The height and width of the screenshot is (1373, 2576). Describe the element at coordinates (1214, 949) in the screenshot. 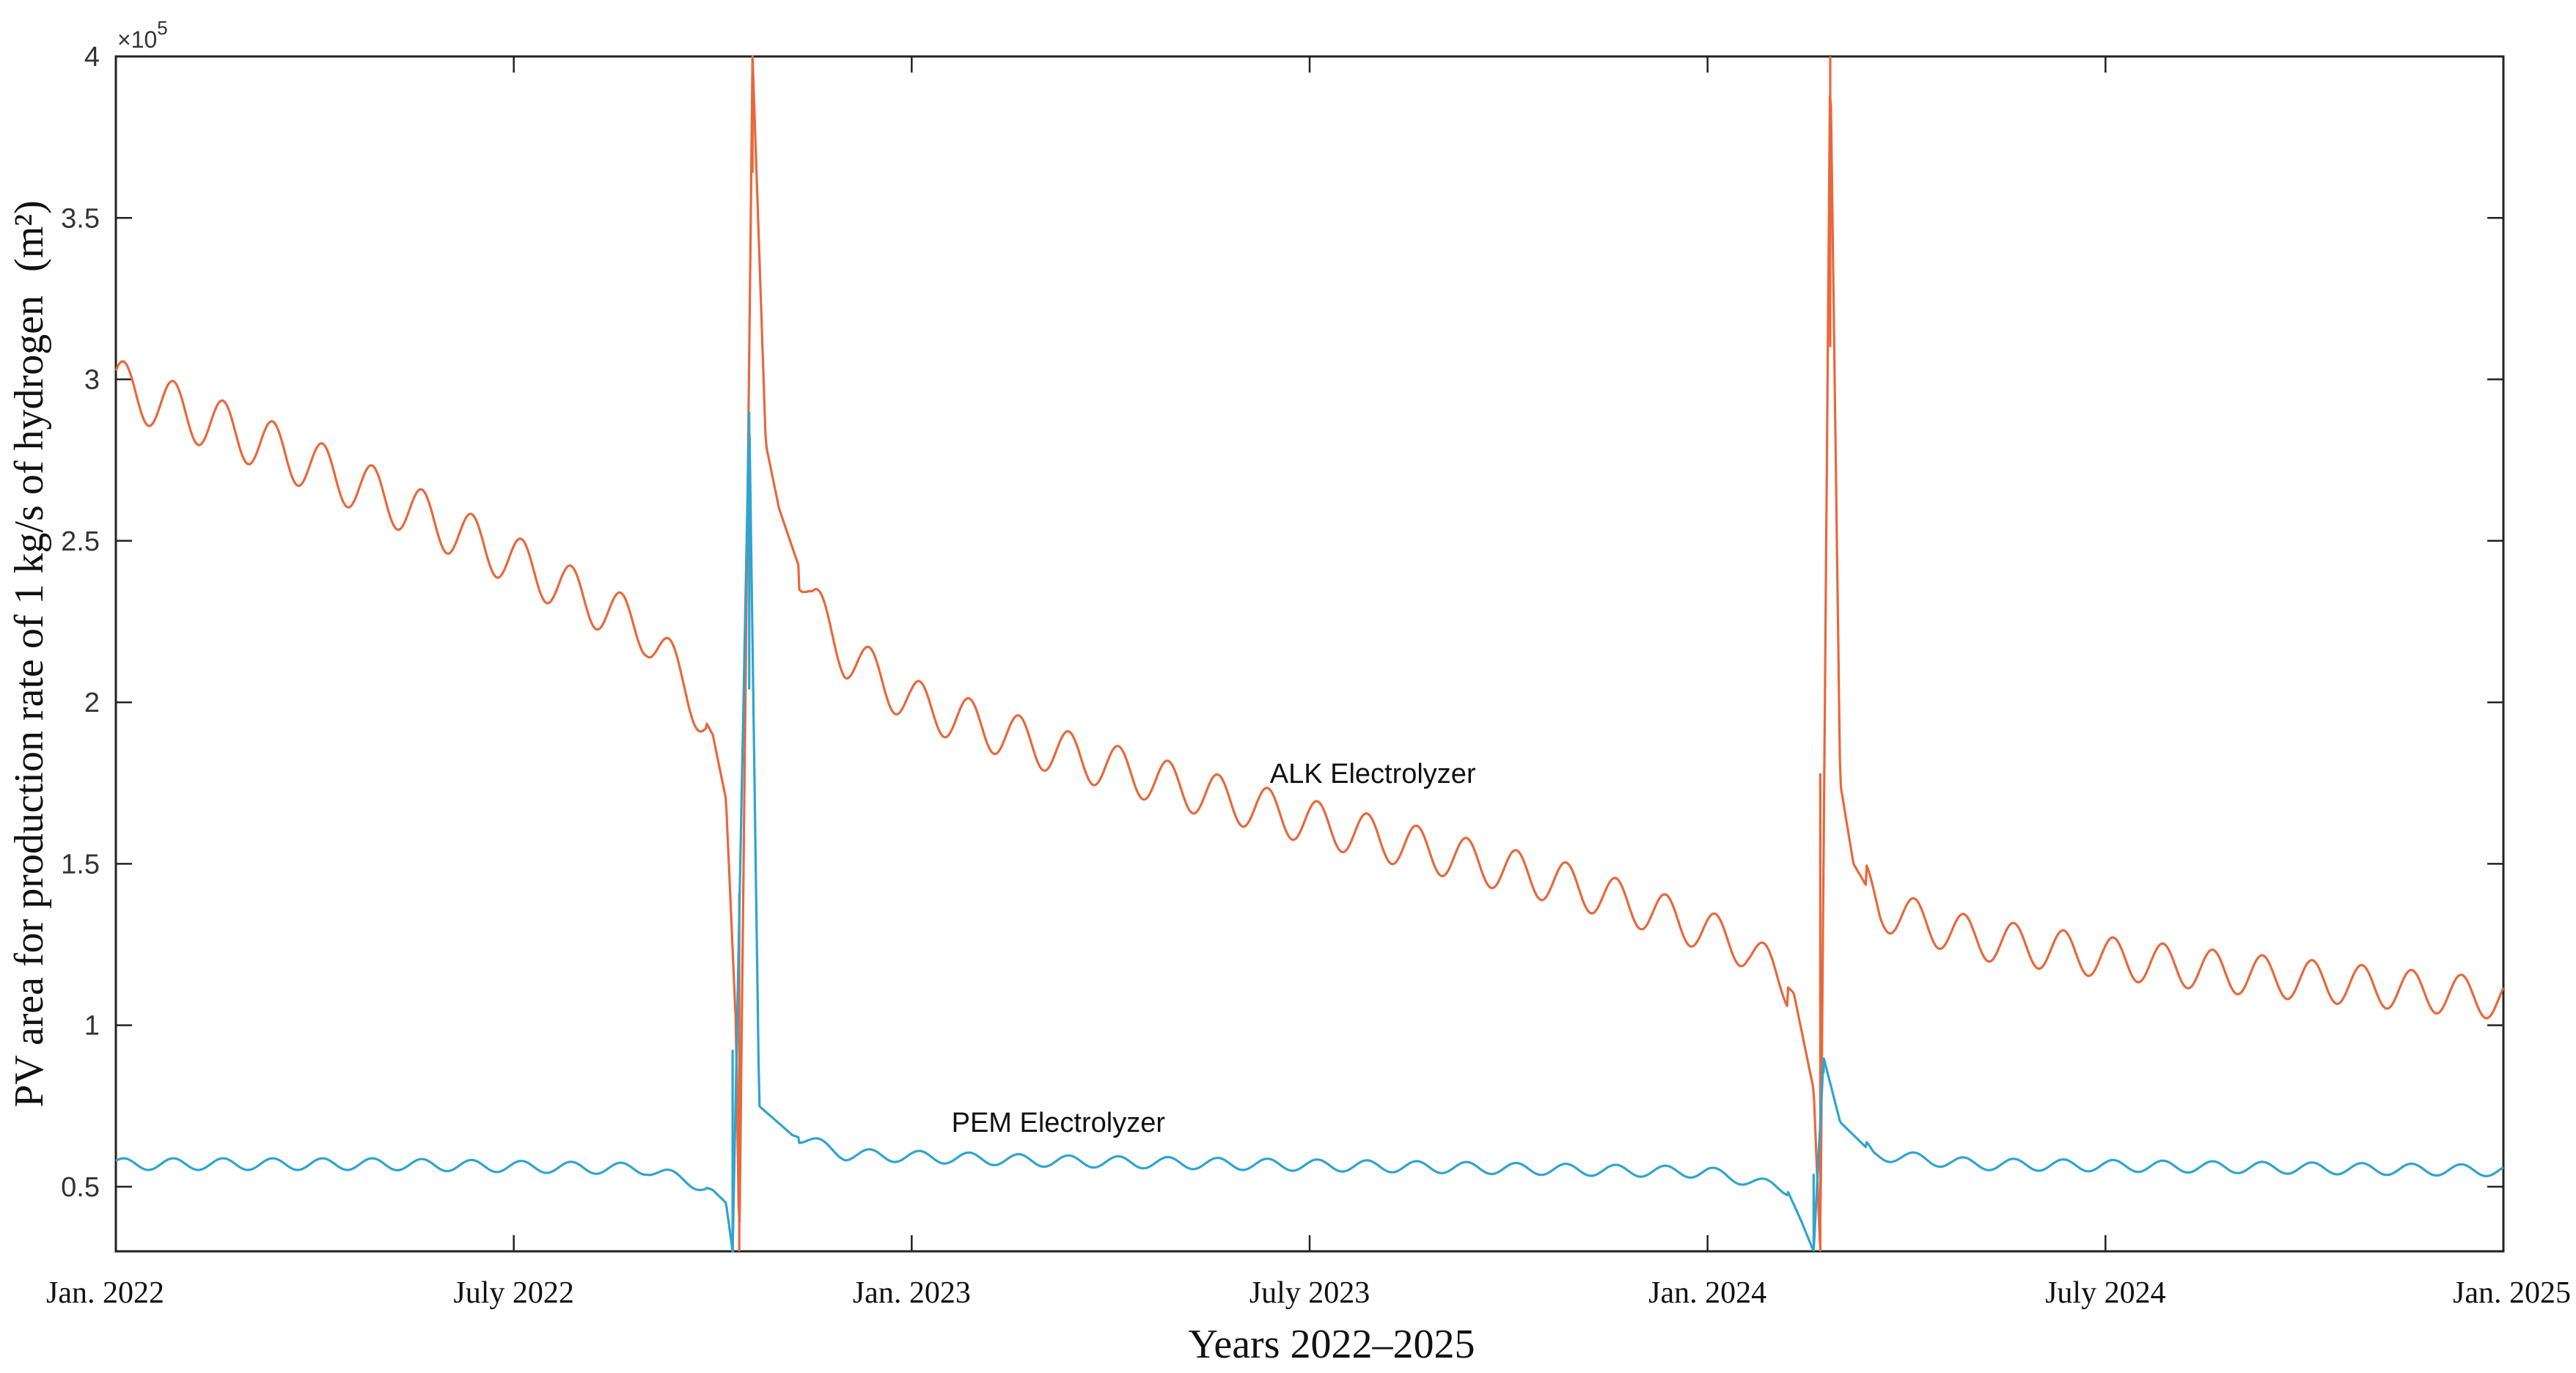

I see `labels-layer: ALK Electrolyzer PEM Electrolyzer` at that location.